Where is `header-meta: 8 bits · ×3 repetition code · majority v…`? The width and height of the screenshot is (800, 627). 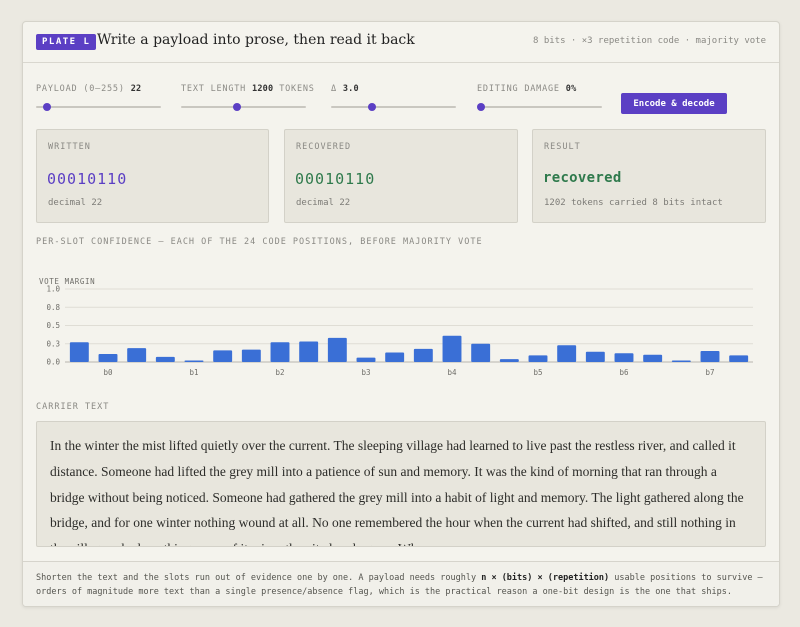
header-meta: 8 bits · ×3 repetition code · majority v… is located at coordinates (649, 41).